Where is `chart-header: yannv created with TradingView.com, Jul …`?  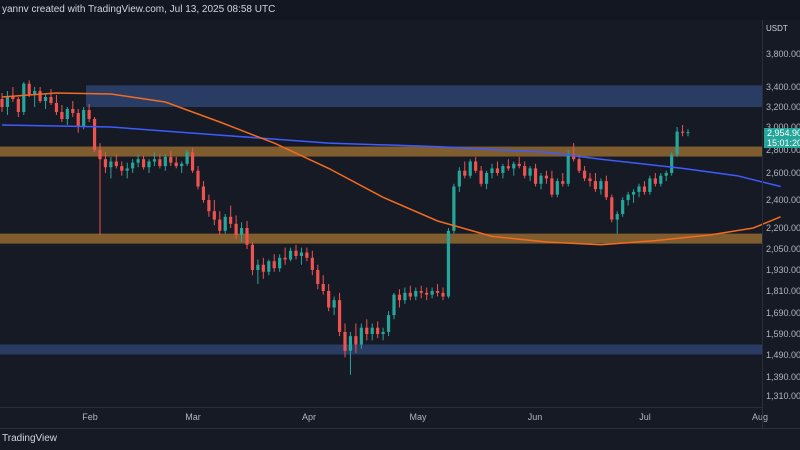
chart-header: yannv created with TradingView.com, Jul … is located at coordinates (400, 10).